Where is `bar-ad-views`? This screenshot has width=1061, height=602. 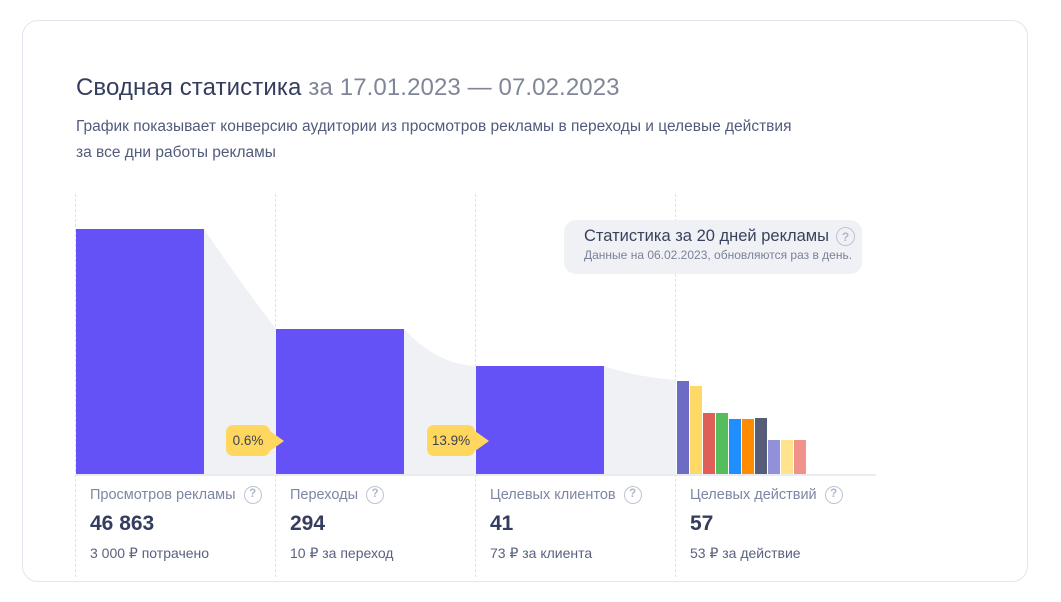 bar-ad-views is located at coordinates (140, 351).